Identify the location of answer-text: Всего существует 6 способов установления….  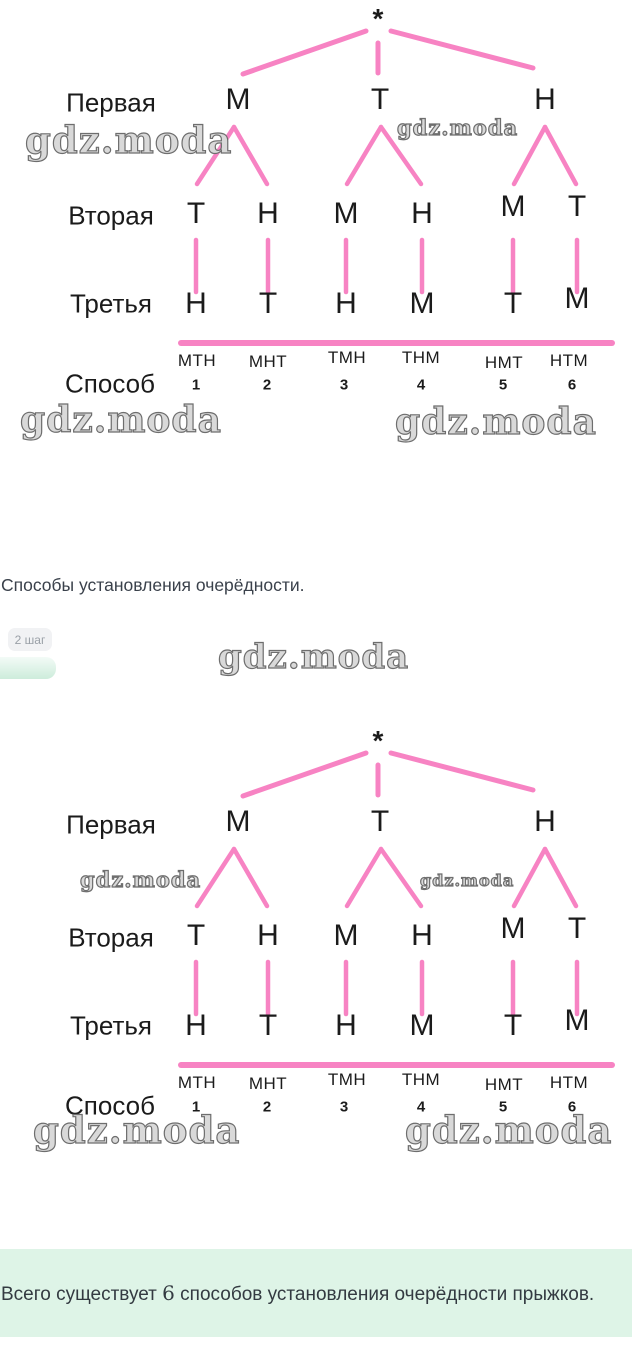
(297, 1293).